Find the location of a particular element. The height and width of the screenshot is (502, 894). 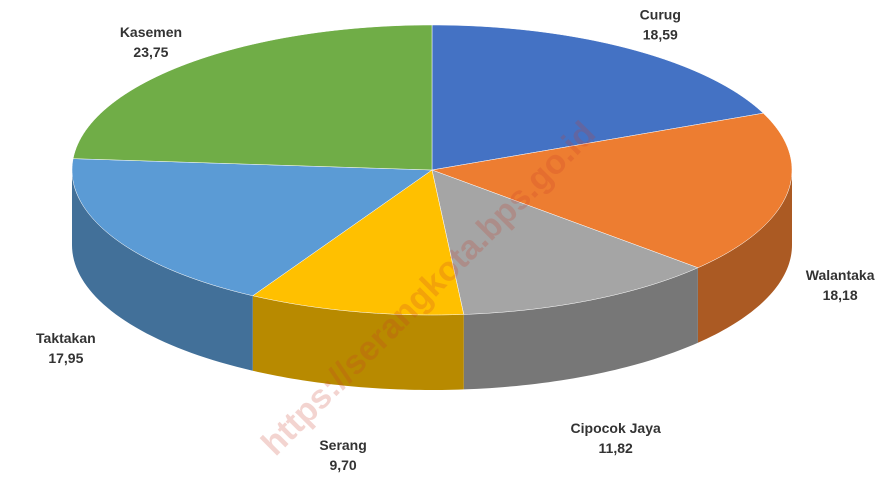

value-label: 18,59 is located at coordinates (660, 35).